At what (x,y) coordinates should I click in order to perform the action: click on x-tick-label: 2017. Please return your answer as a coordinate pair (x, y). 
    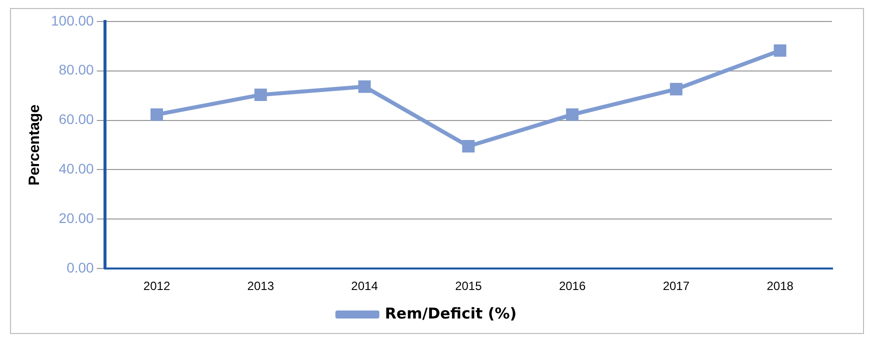
    Looking at the image, I should click on (676, 286).